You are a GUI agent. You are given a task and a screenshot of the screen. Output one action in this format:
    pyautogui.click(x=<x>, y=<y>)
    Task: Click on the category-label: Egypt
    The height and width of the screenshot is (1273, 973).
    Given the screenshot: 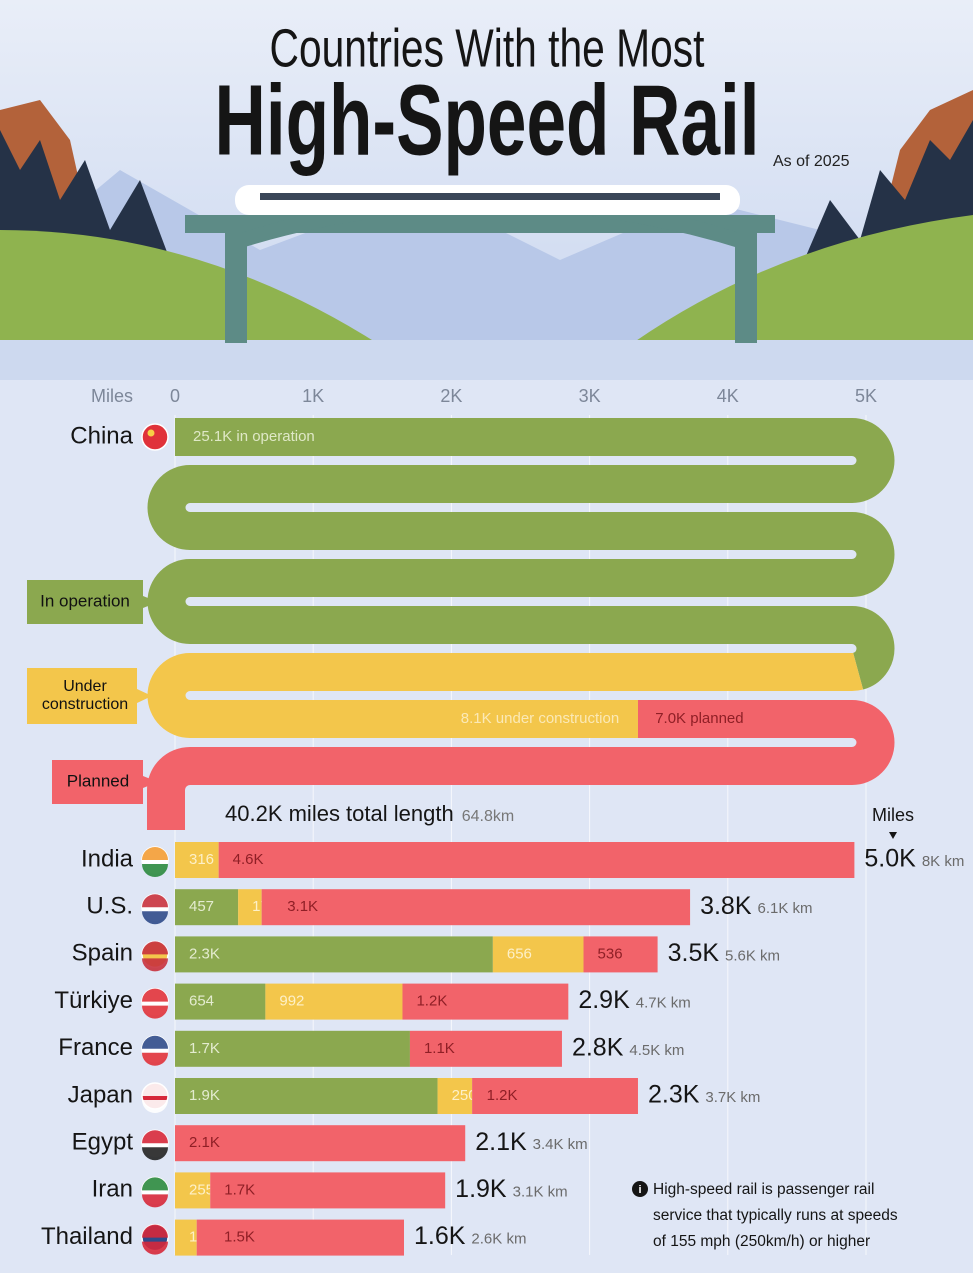 What is the action you would take?
    pyautogui.click(x=103, y=1142)
    